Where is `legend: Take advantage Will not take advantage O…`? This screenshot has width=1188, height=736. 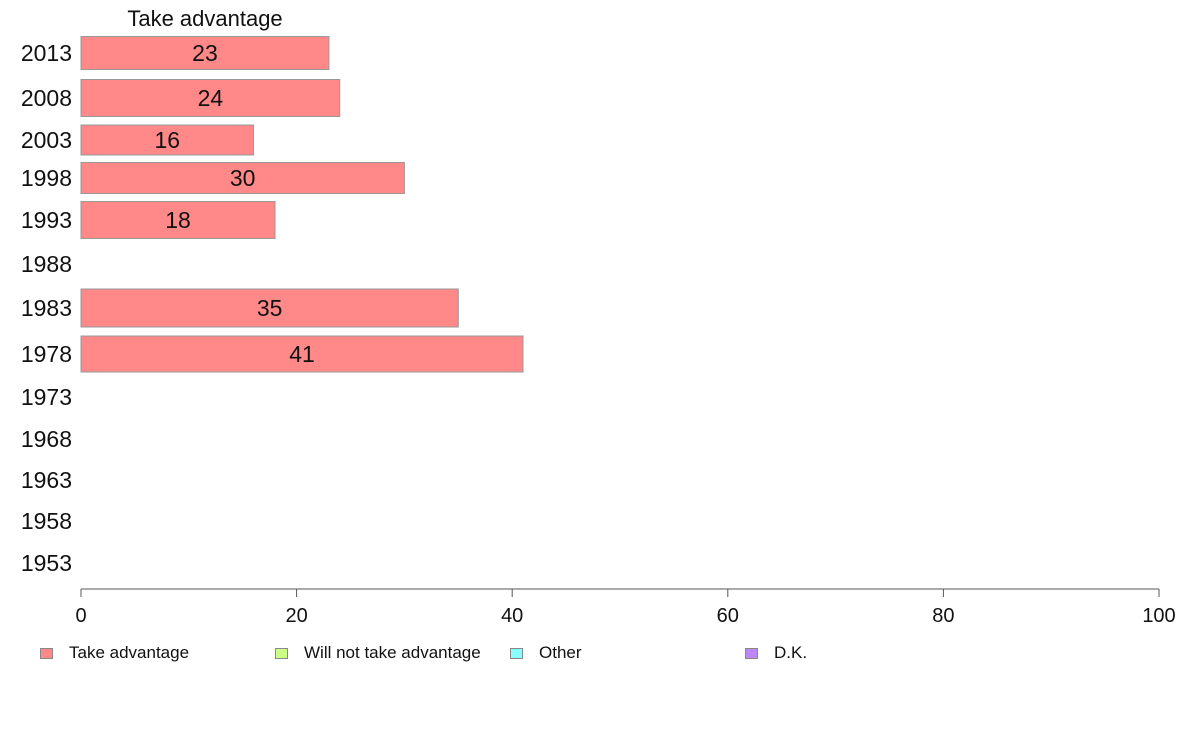 legend: Take advantage Will not take advantage O… is located at coordinates (594, 653).